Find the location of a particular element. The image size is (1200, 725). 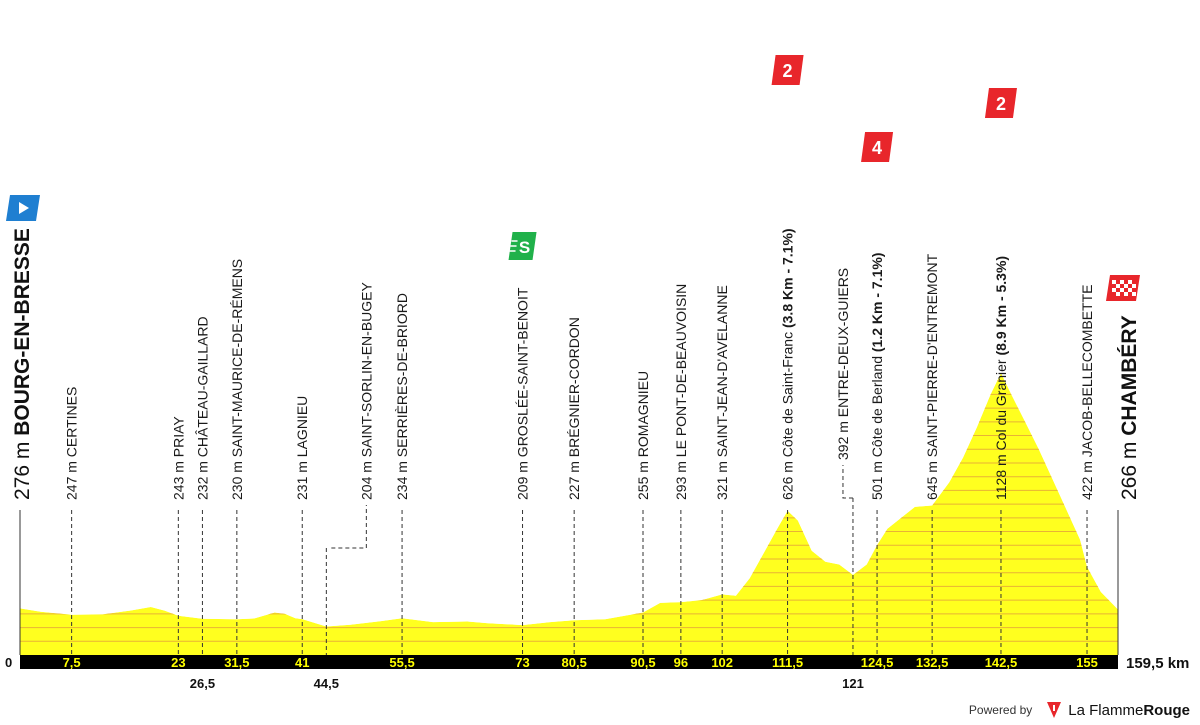

km-tick-label: 111,5 is located at coordinates (787, 662).